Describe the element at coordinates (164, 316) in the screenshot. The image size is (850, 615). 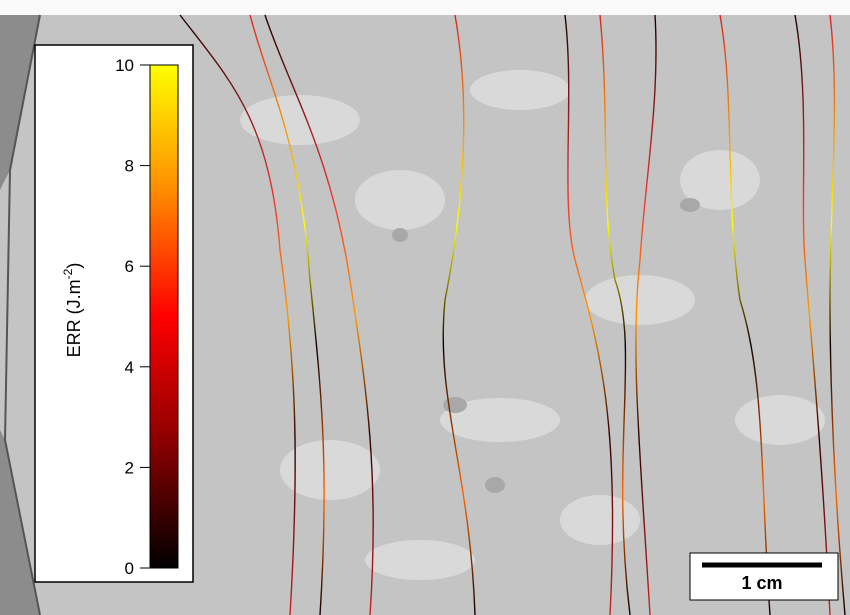
I see `colorbar` at that location.